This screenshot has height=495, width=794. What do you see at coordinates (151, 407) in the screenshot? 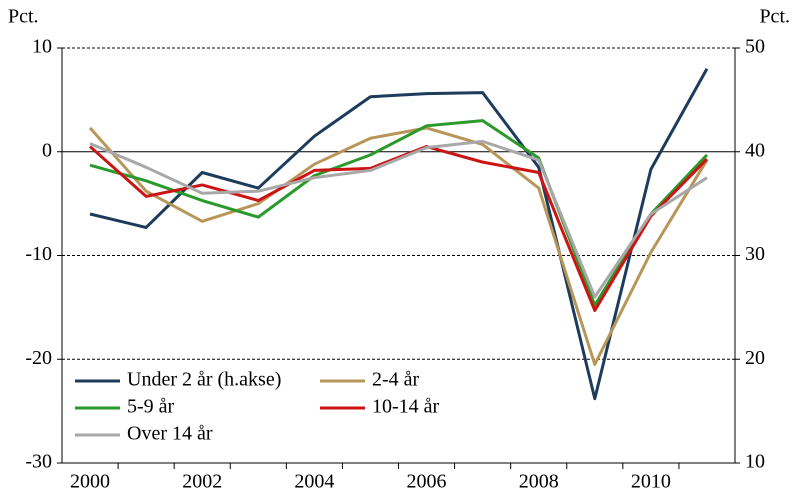
I see `legend-label: 5-9 år` at bounding box center [151, 407].